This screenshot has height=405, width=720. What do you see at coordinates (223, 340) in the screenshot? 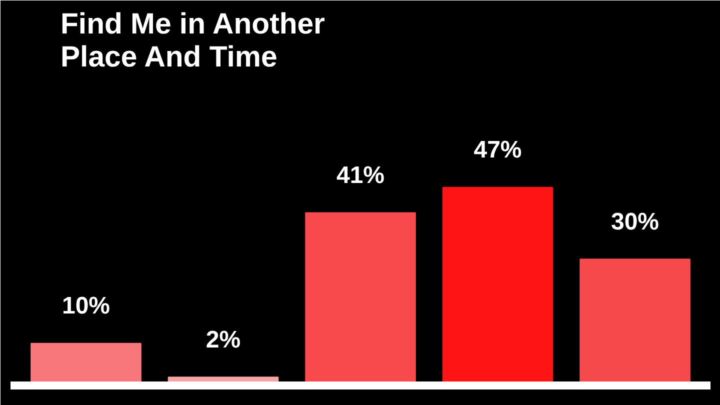
I see `data-label: 2%` at bounding box center [223, 340].